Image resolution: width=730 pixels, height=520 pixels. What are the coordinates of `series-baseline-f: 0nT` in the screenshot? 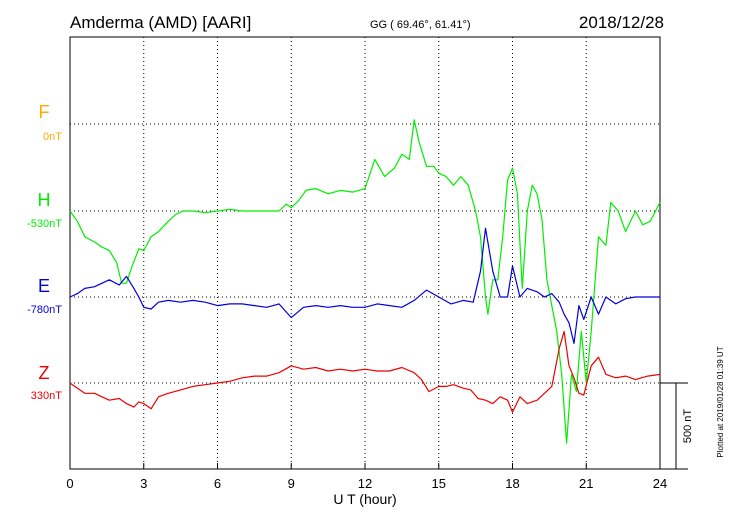 It's located at (52, 137).